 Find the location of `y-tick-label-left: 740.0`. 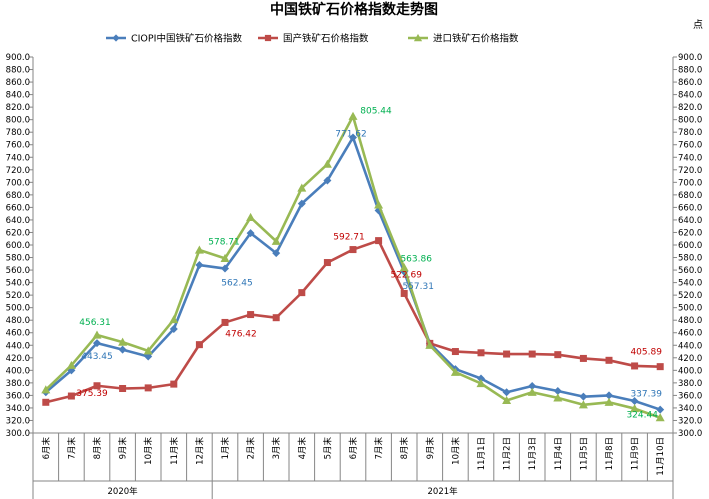

y-tick-label-left: 740.0 is located at coordinates (18, 158).